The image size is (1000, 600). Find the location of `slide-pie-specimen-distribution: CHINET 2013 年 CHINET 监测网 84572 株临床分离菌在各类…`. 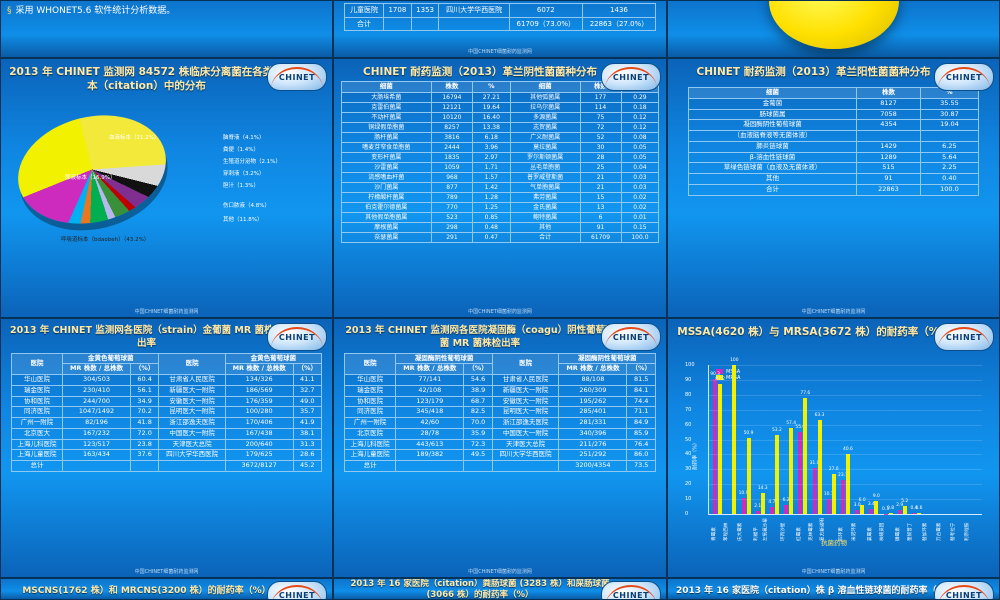

slide-pie-specimen-distribution: CHINET 2013 年 CHINET 监测网 84572 株临床分离菌在各类… is located at coordinates (166, 188).